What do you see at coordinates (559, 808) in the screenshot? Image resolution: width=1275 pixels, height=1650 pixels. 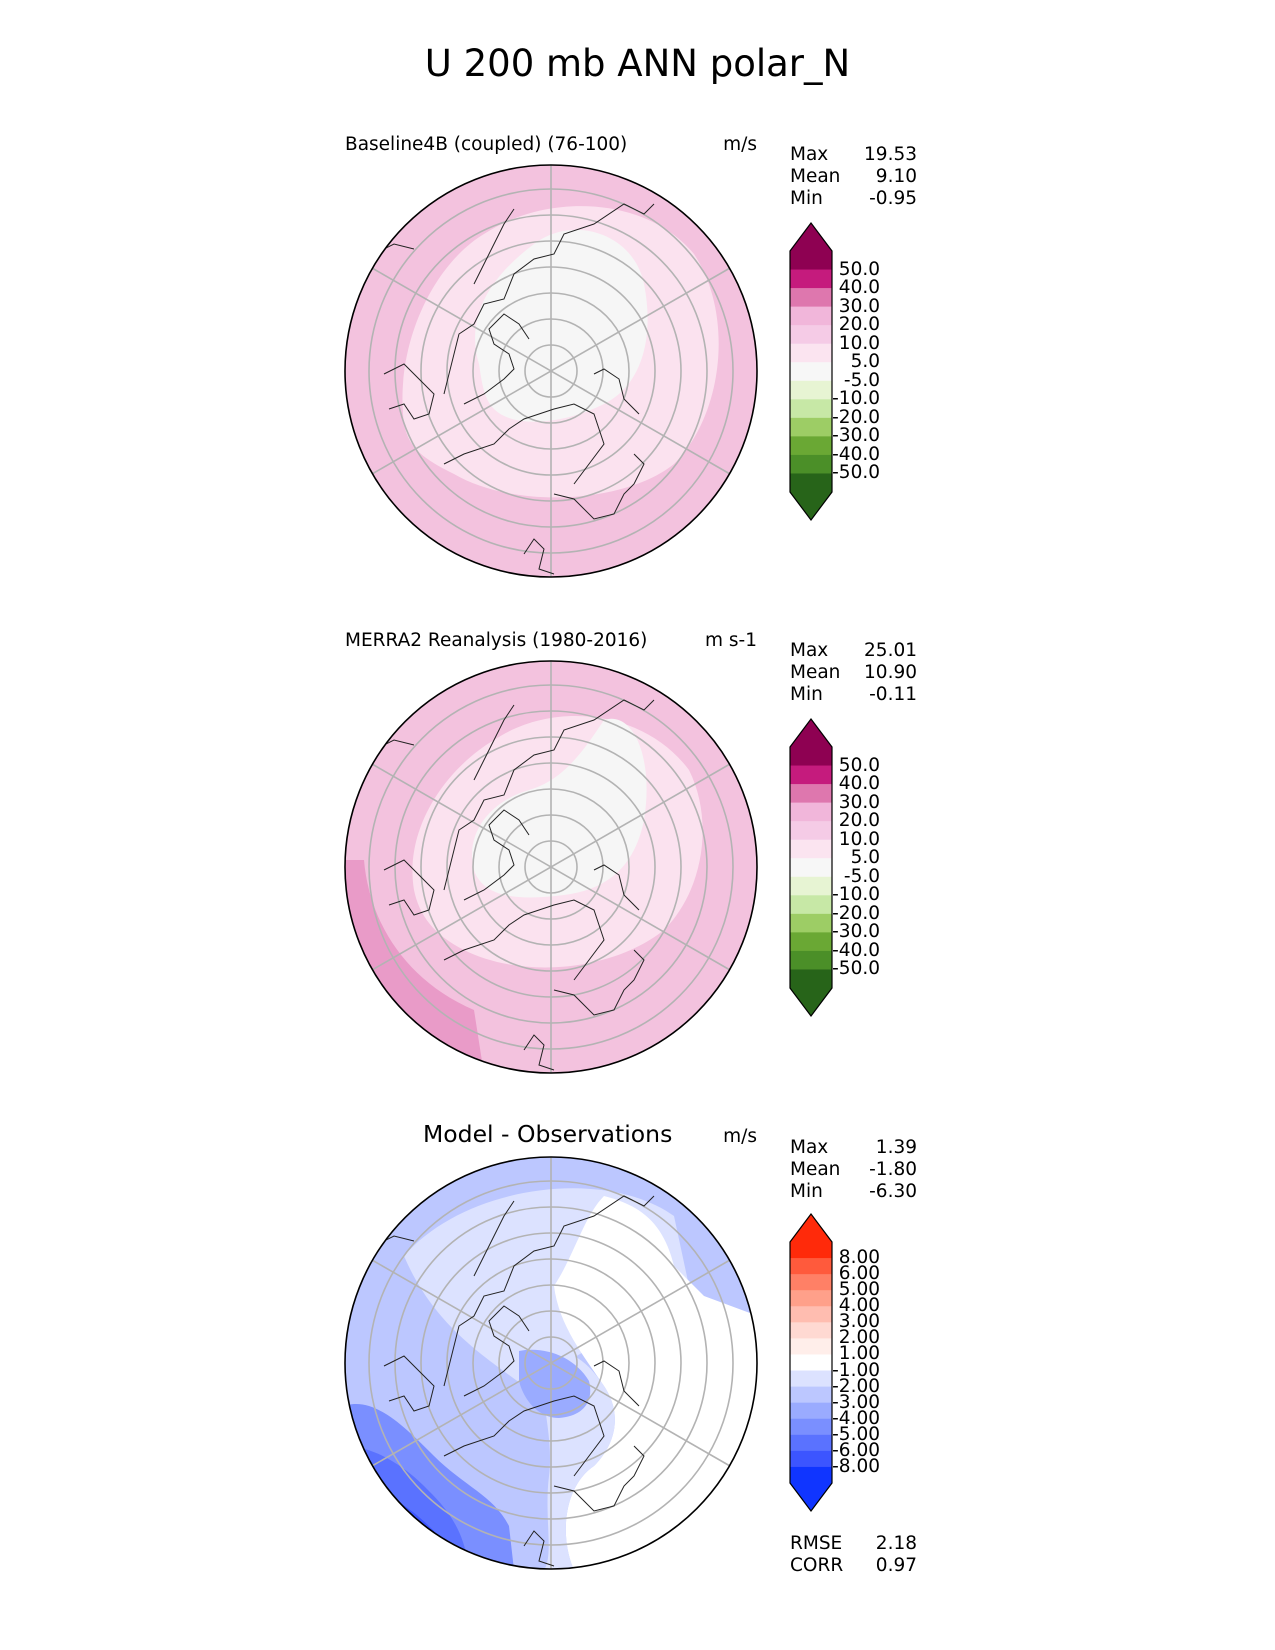 I see `panel-2-field-core` at bounding box center [559, 808].